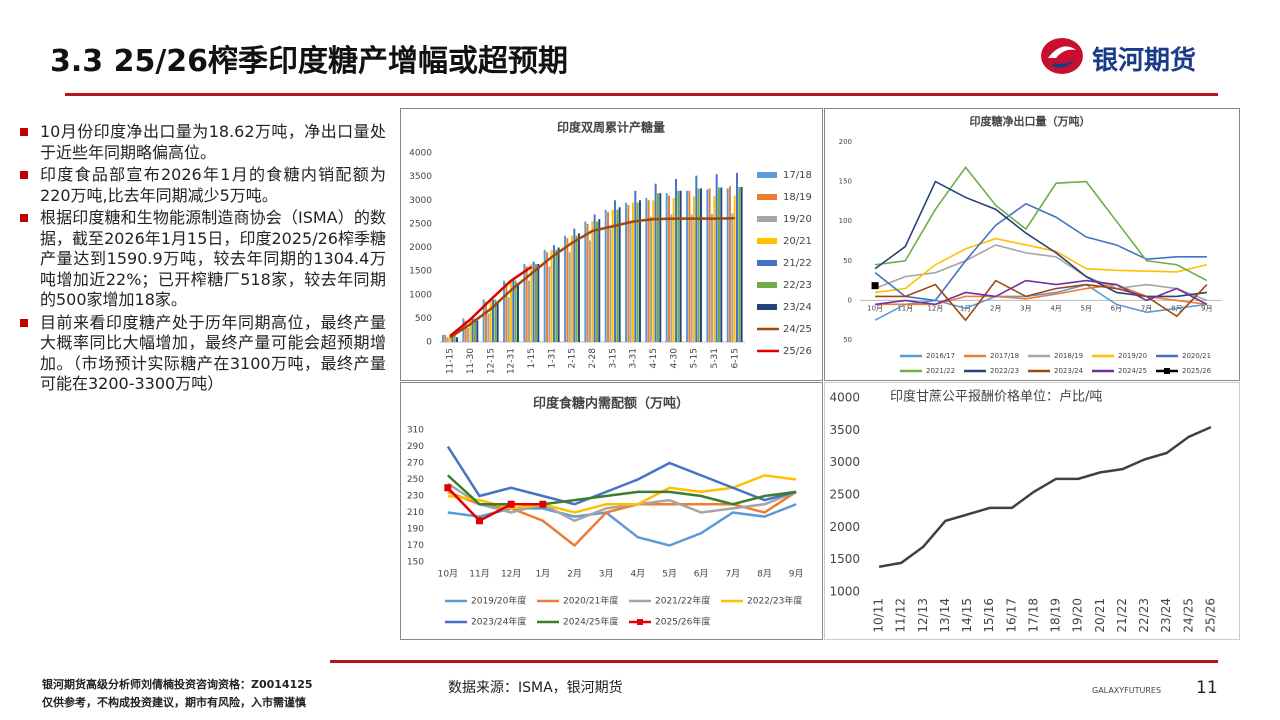  What do you see at coordinates (1055, 308) in the screenshot?
I see `x-tick-label: 4月` at bounding box center [1055, 308].